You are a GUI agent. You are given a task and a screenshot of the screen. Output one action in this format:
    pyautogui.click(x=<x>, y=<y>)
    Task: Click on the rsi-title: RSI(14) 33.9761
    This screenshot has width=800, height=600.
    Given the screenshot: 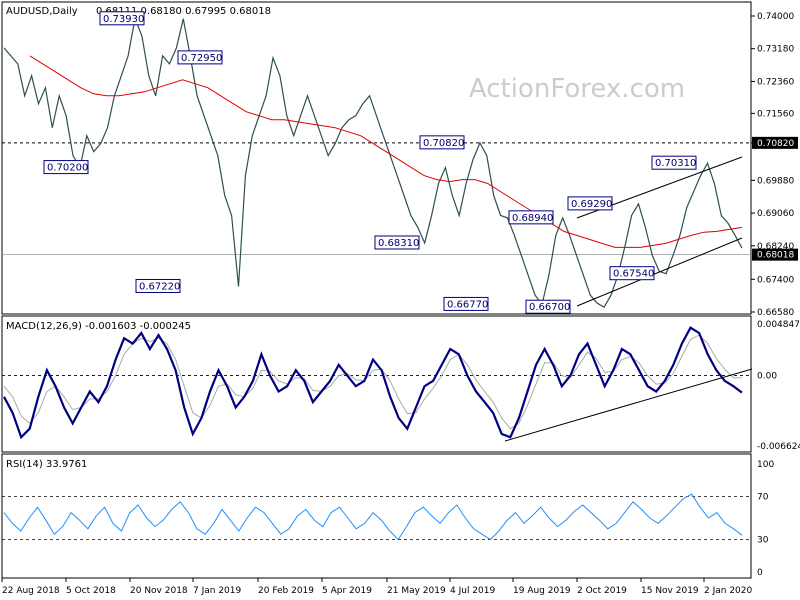 What is the action you would take?
    pyautogui.click(x=46, y=464)
    